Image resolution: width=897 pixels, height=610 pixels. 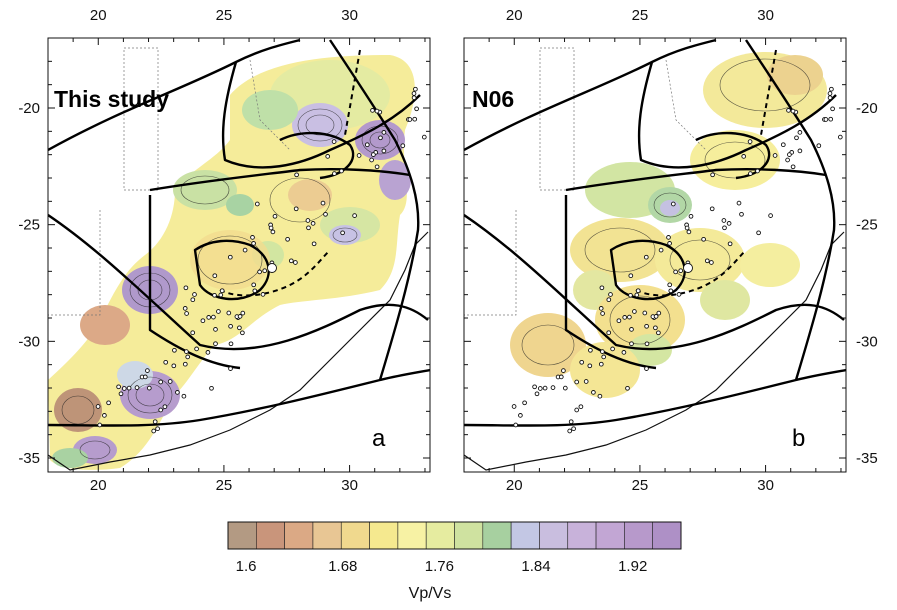 I want to click on panel-a-title: This study, so click(x=111, y=99).